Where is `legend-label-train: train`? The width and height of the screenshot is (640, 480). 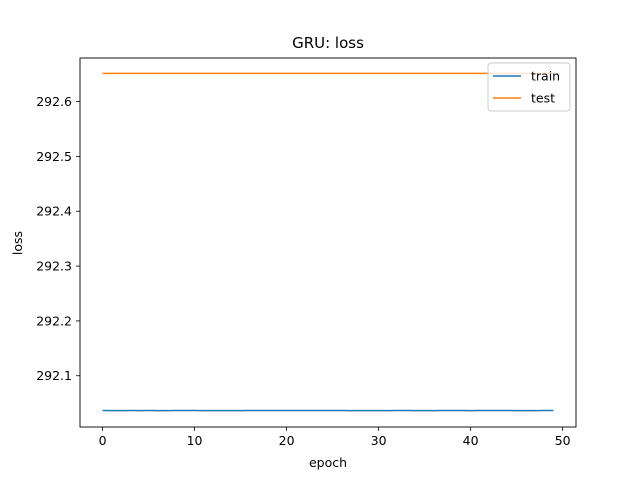
legend-label-train: train is located at coordinates (545, 76).